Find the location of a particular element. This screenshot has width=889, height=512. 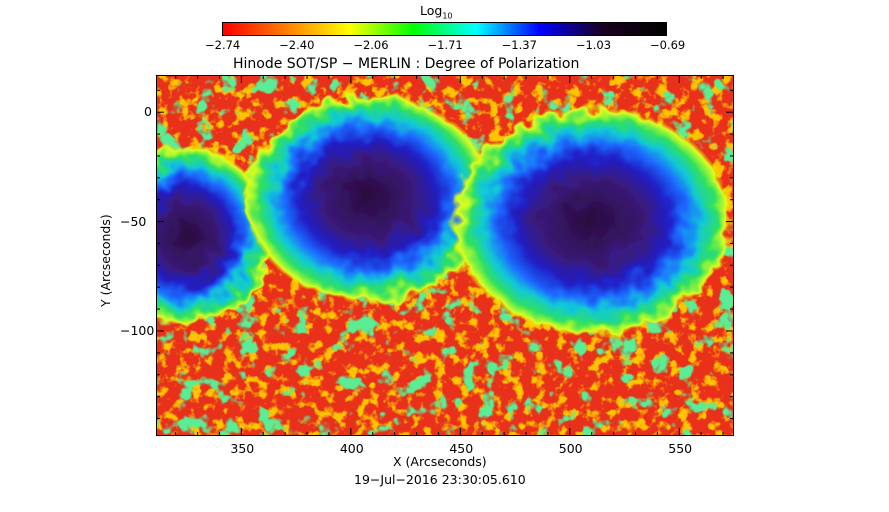

y-axis-label: Y (Arcseconds) is located at coordinates (105, 260).